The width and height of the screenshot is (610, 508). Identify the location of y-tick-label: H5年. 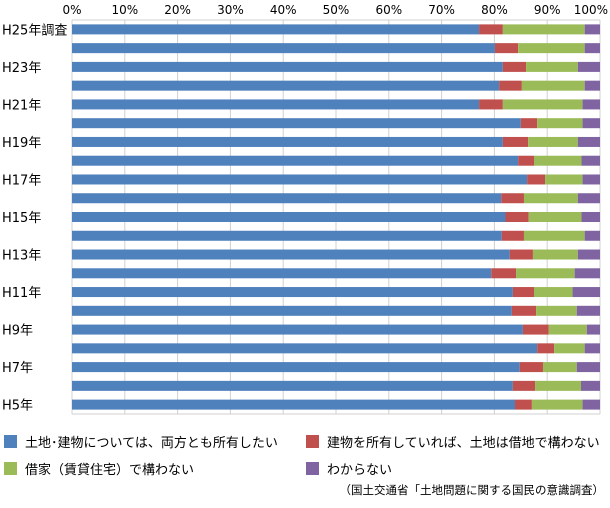
(17, 406).